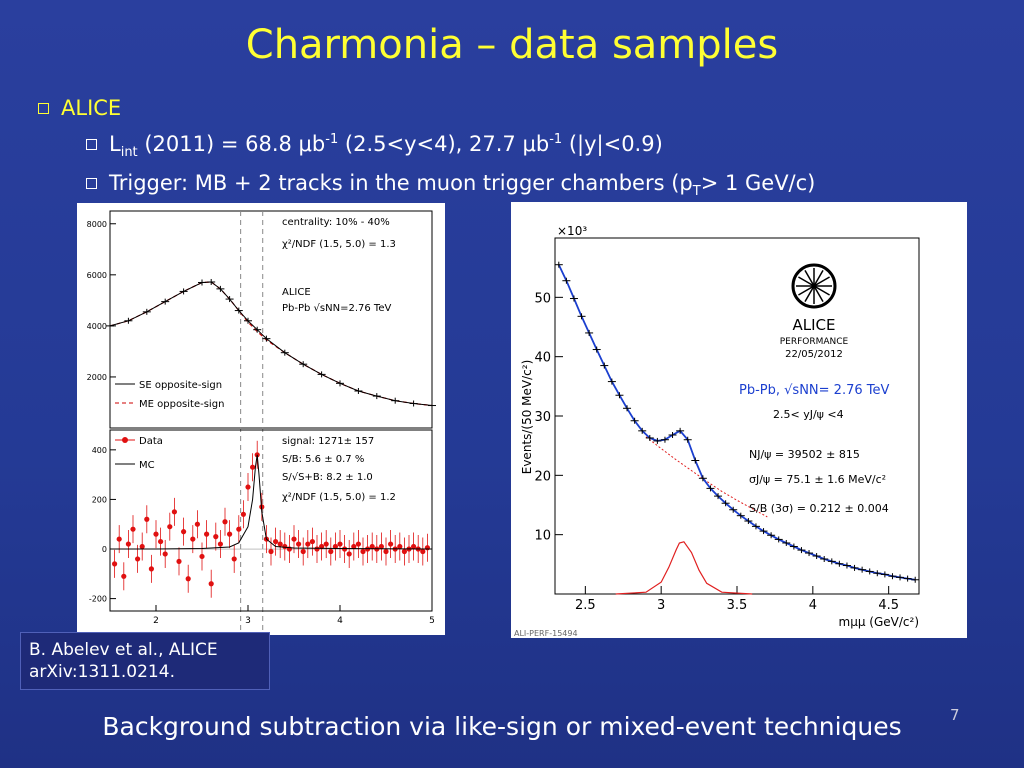  I want to click on bottom-ytick-label: 0, so click(104, 549).